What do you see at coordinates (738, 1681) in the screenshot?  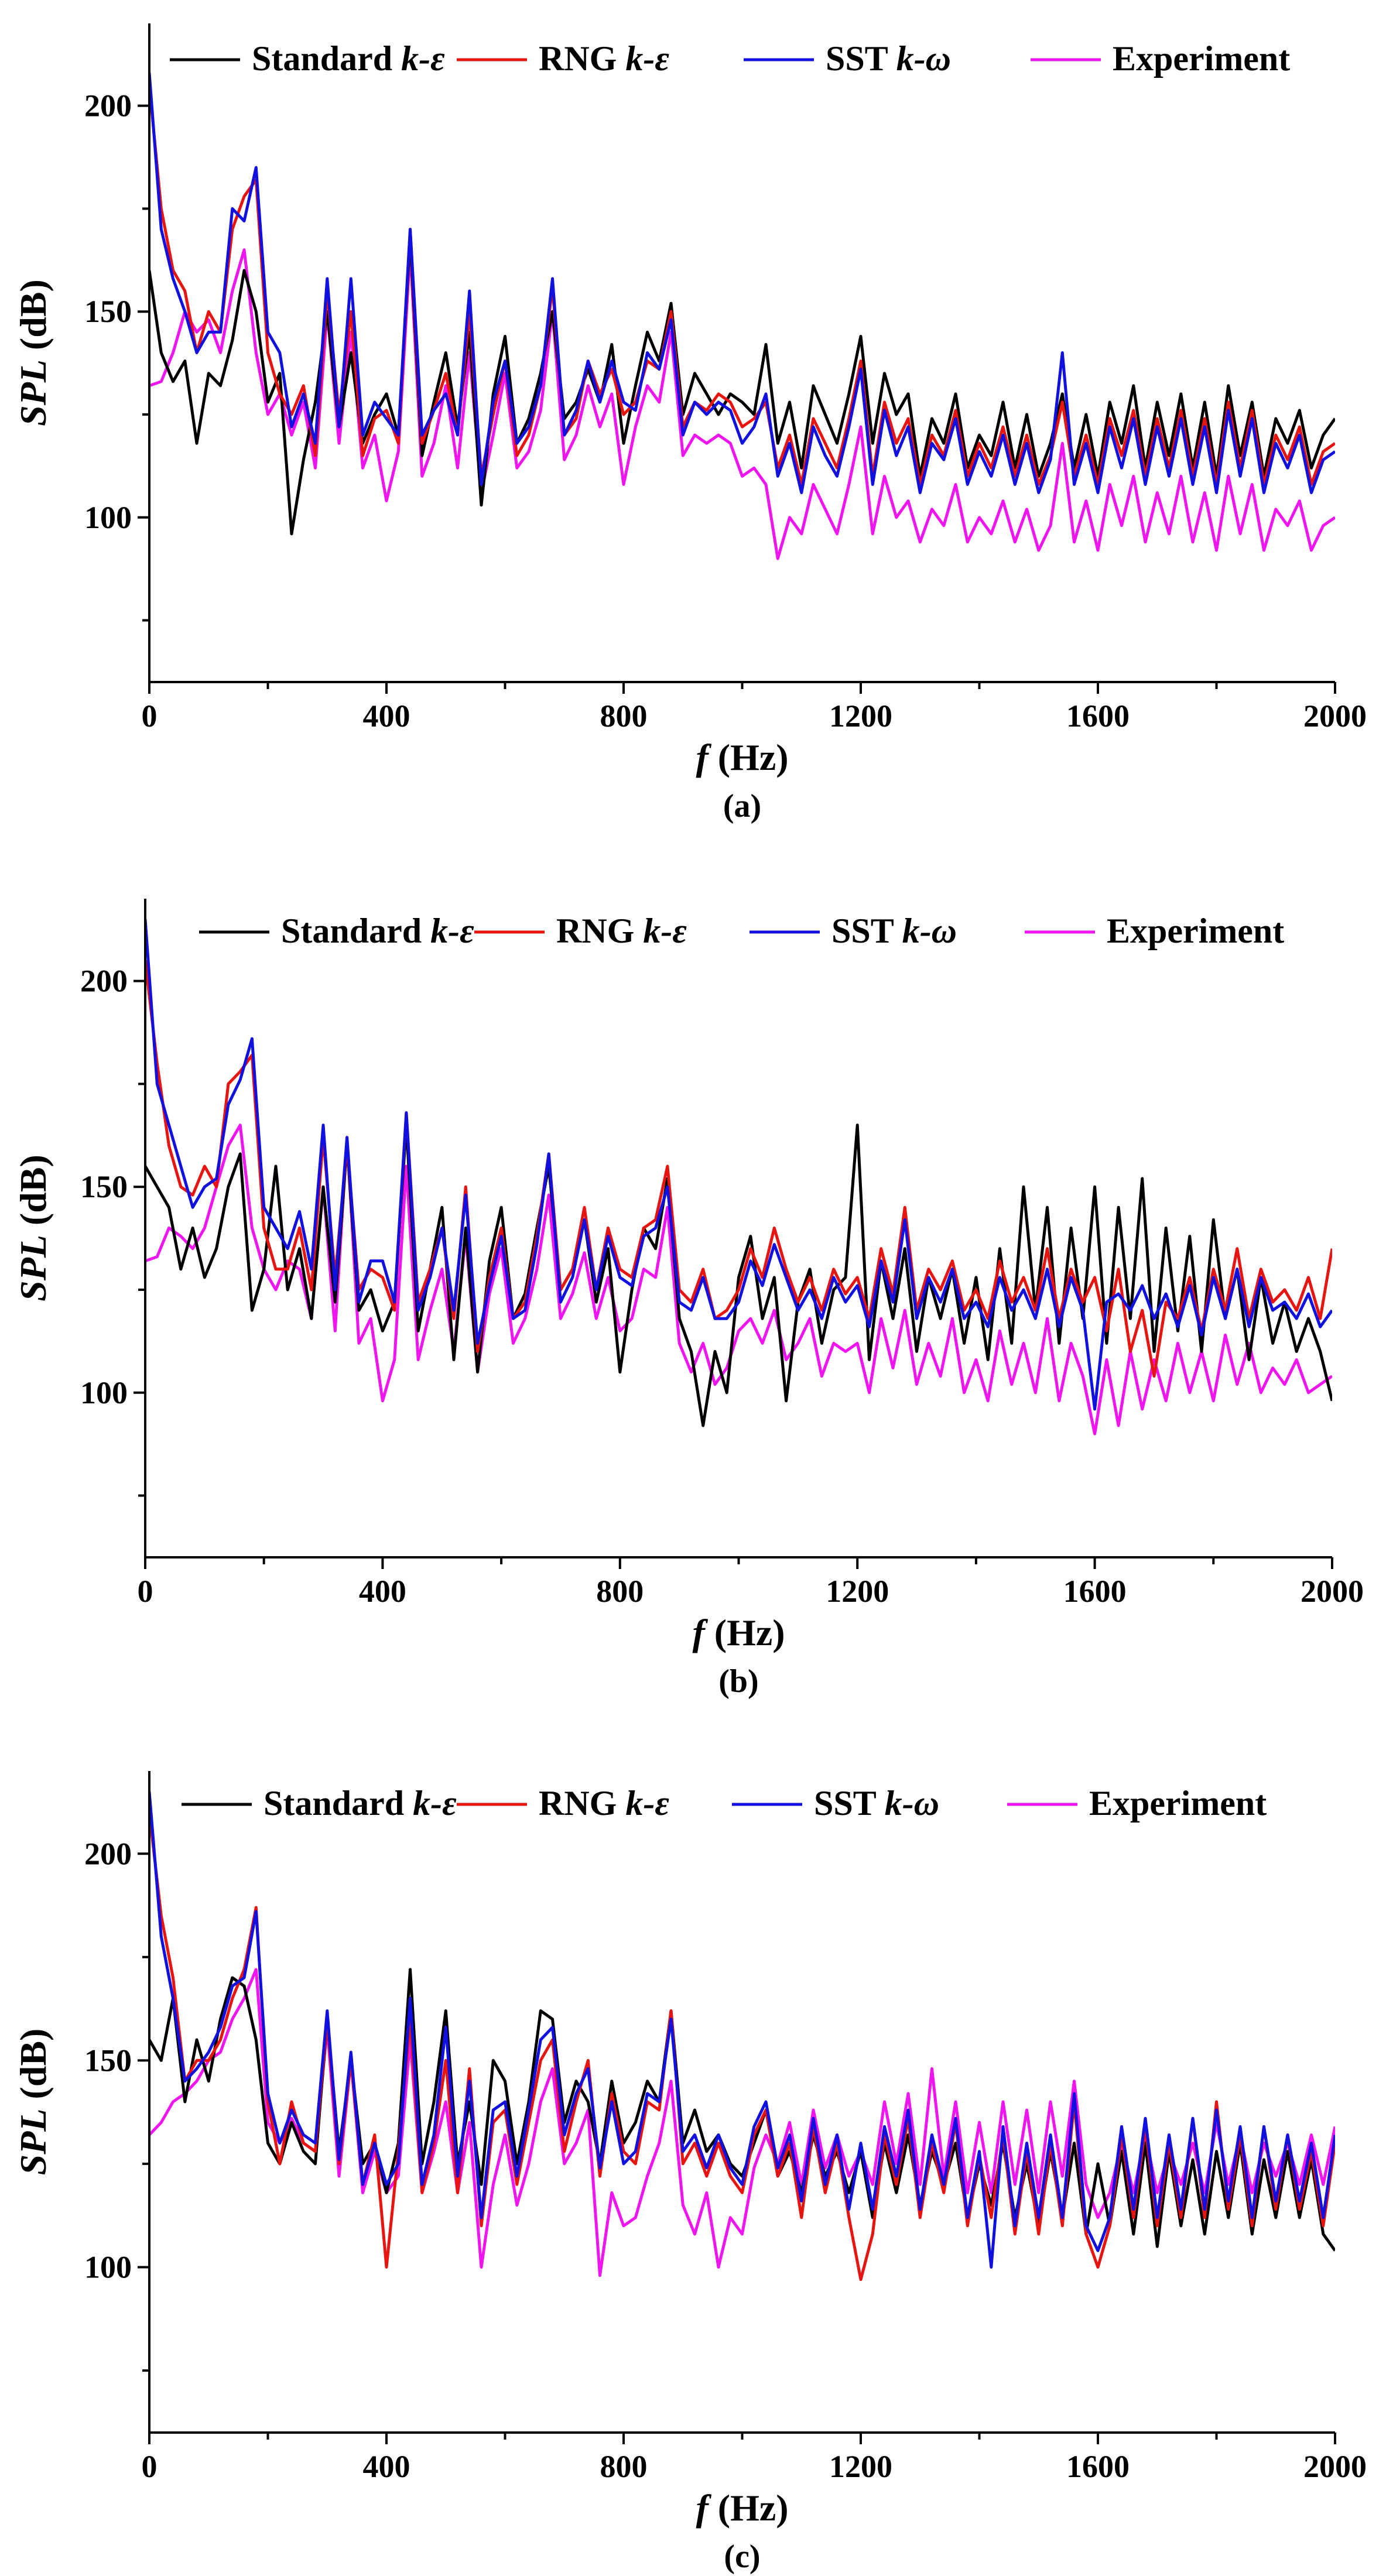 I see `panel-label: (b)` at bounding box center [738, 1681].